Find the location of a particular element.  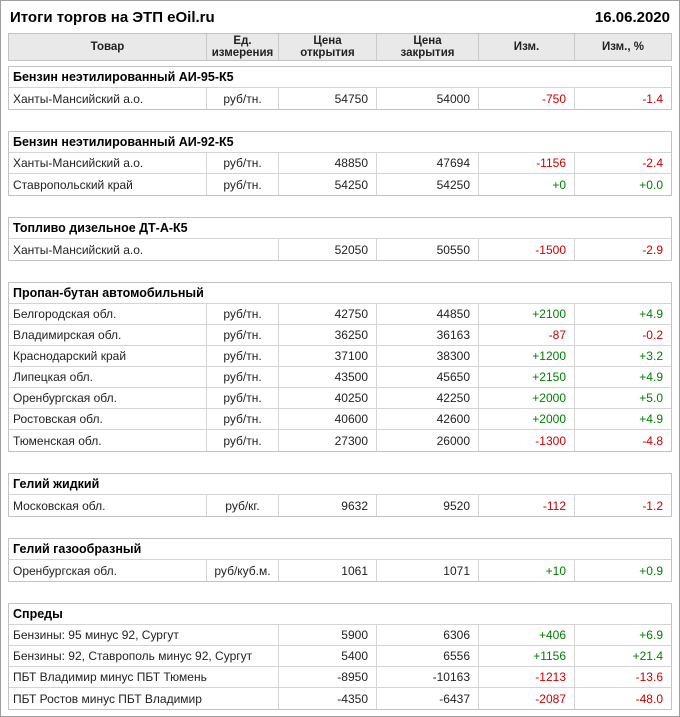

cell-change-pct: +0.0 is located at coordinates (651, 184).